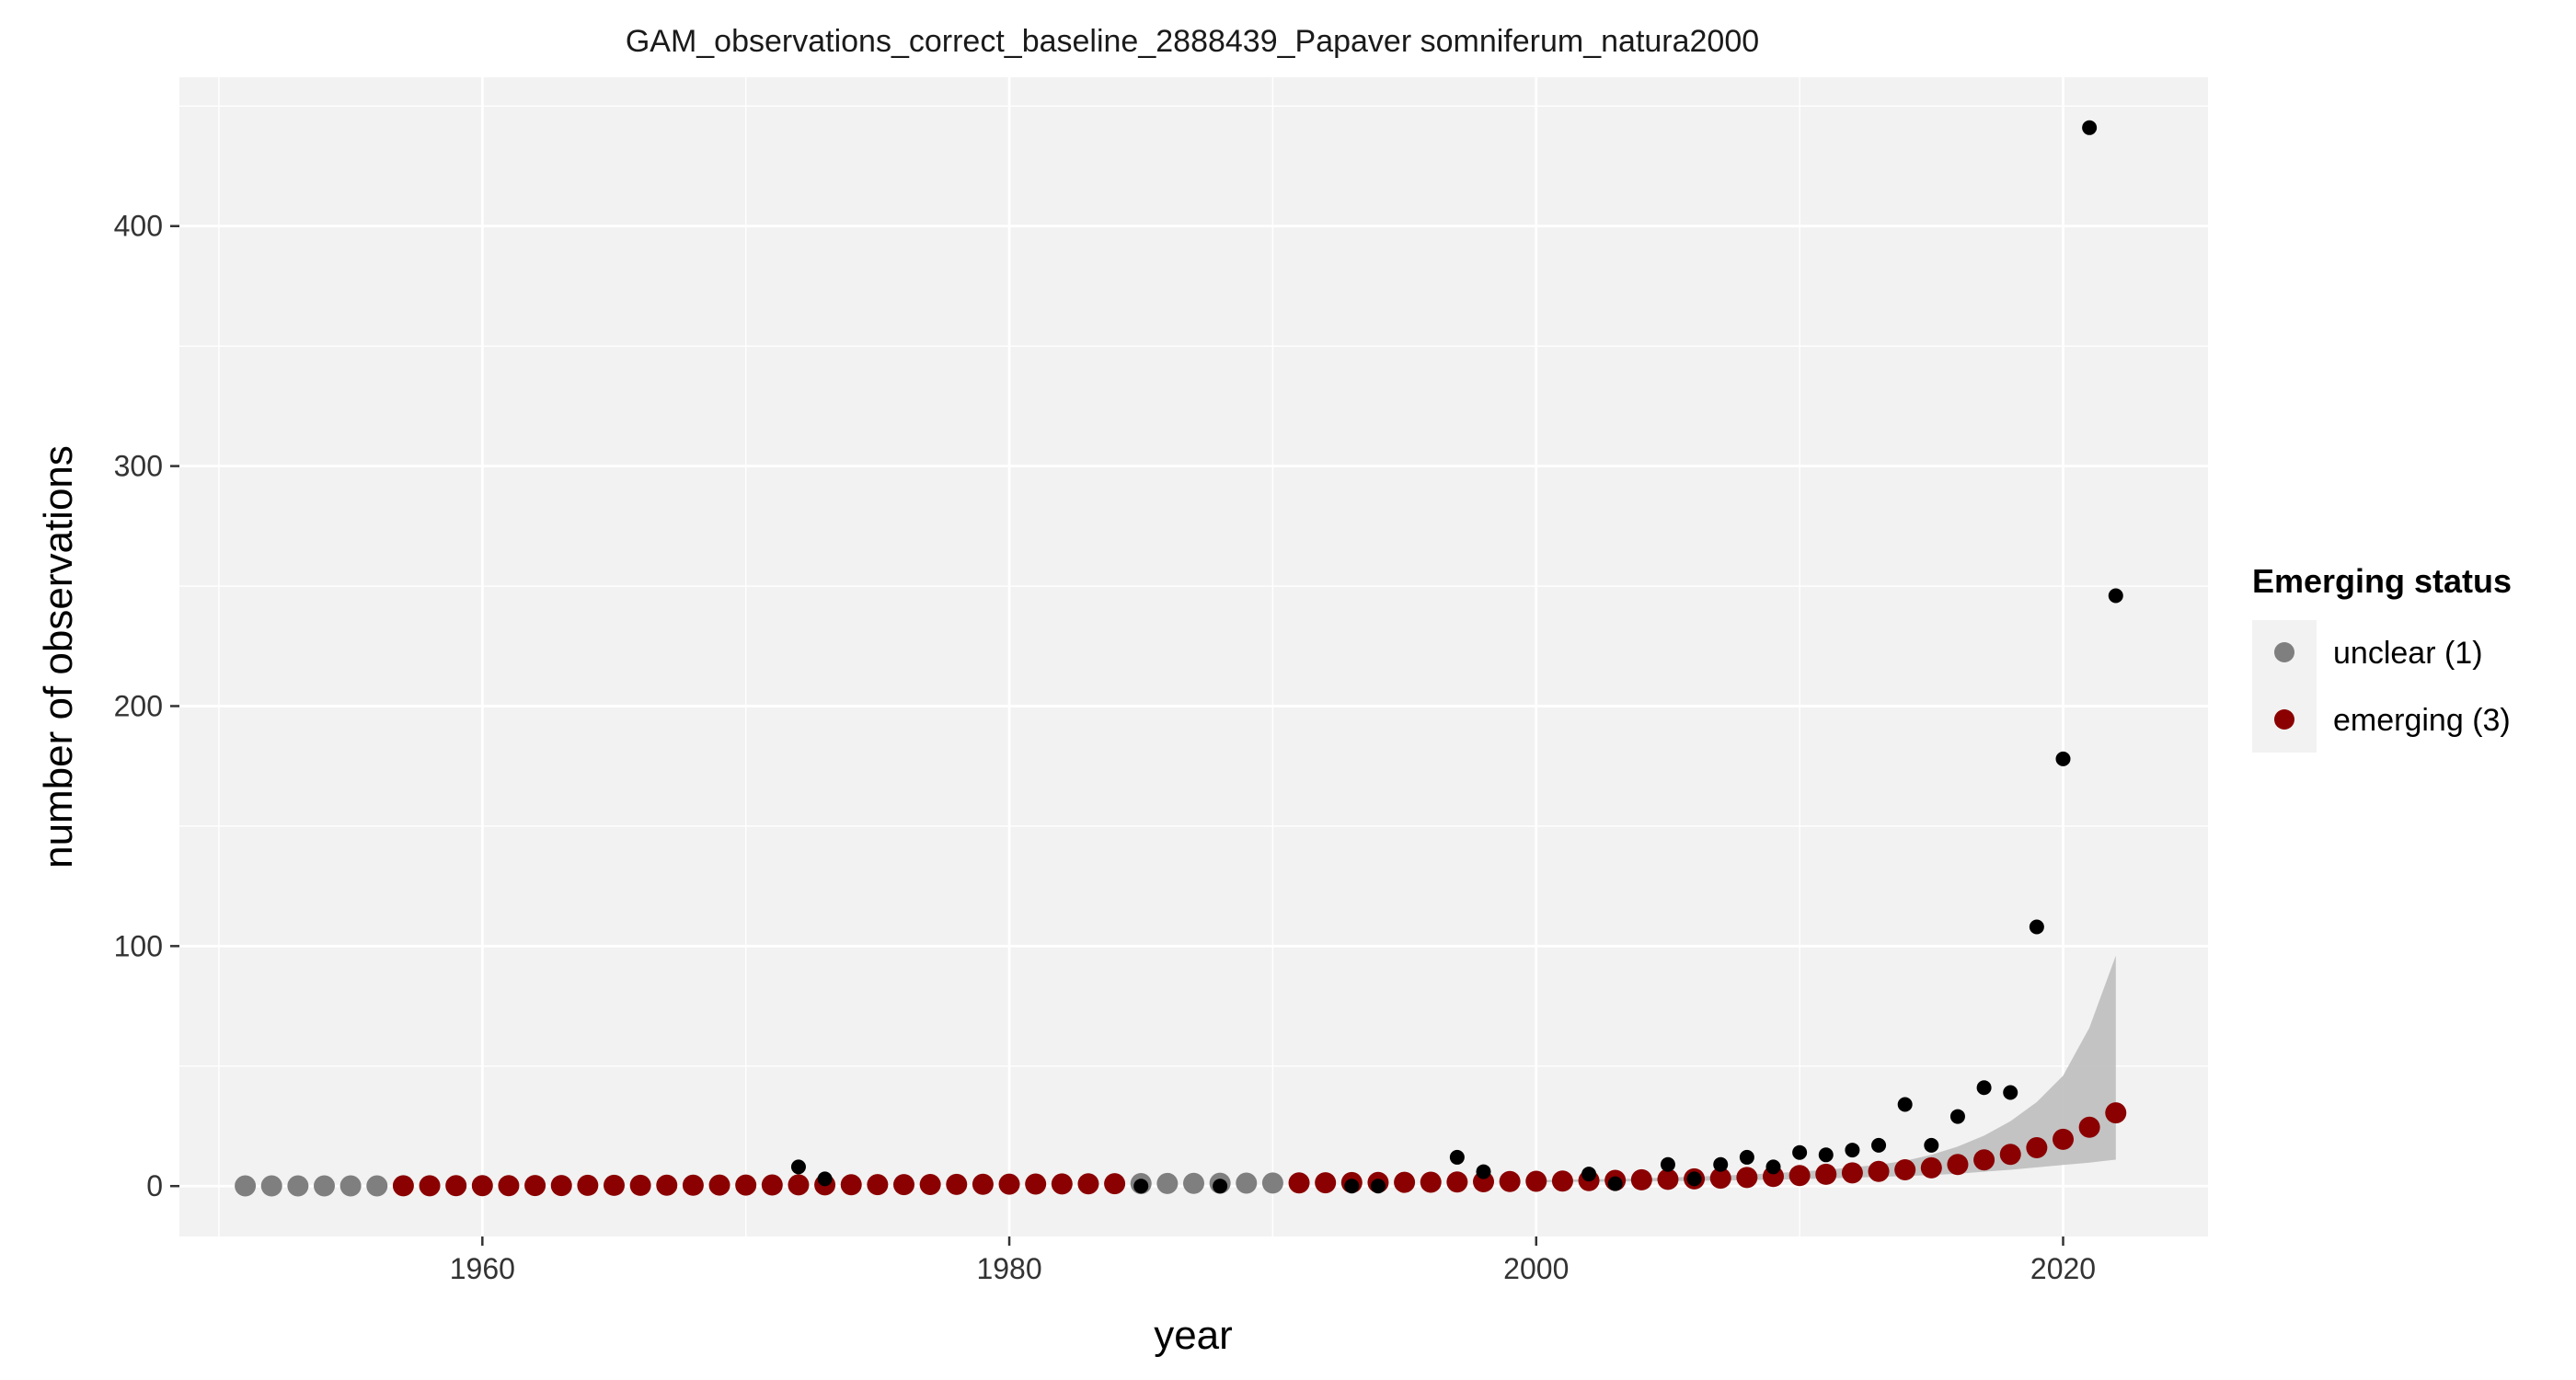  Describe the element at coordinates (2408, 653) in the screenshot. I see `legend-label-unclear: unclear (1)` at that location.